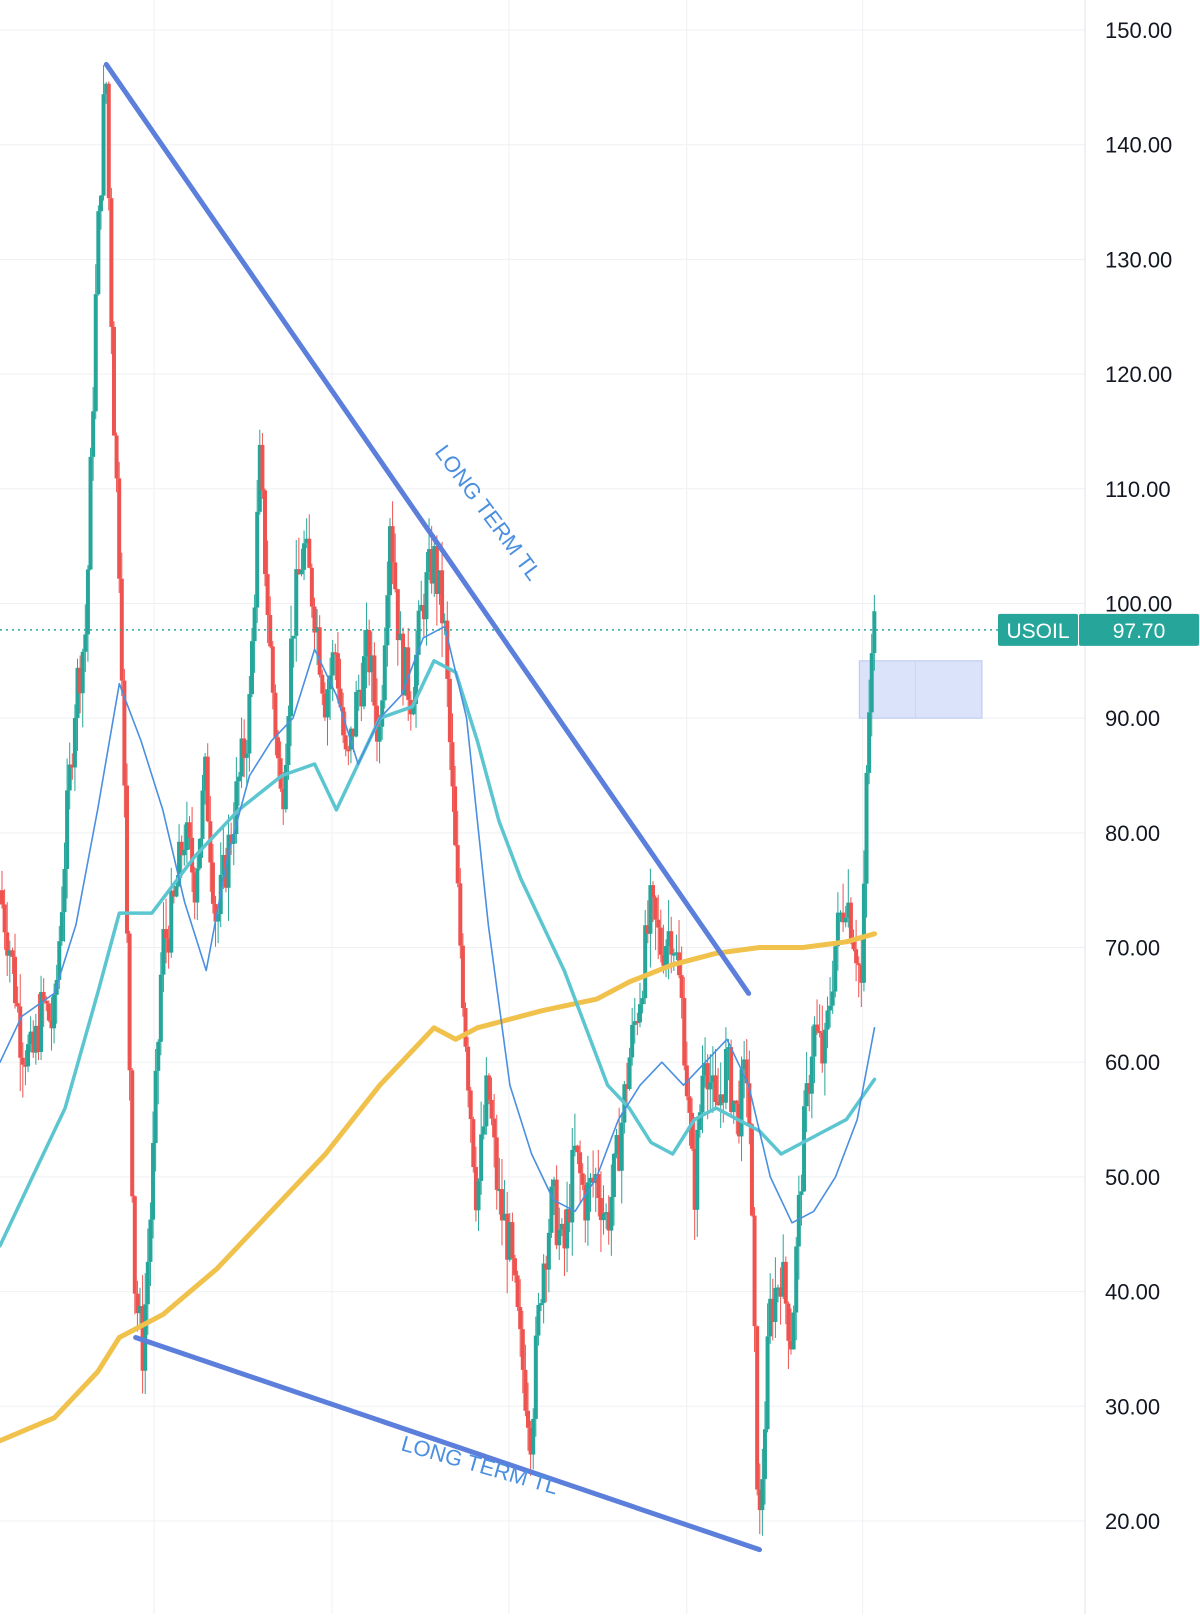 The image size is (1200, 1619). What do you see at coordinates (1138, 145) in the screenshot?
I see `y-tick-label: 140.00` at bounding box center [1138, 145].